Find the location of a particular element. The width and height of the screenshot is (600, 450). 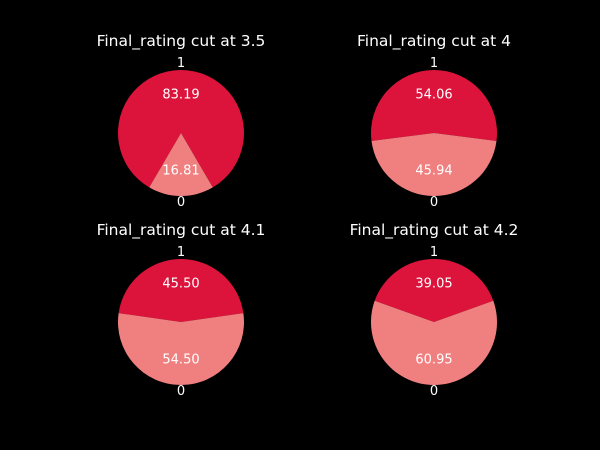

slice-percent-label: 45.94 is located at coordinates (433, 170).